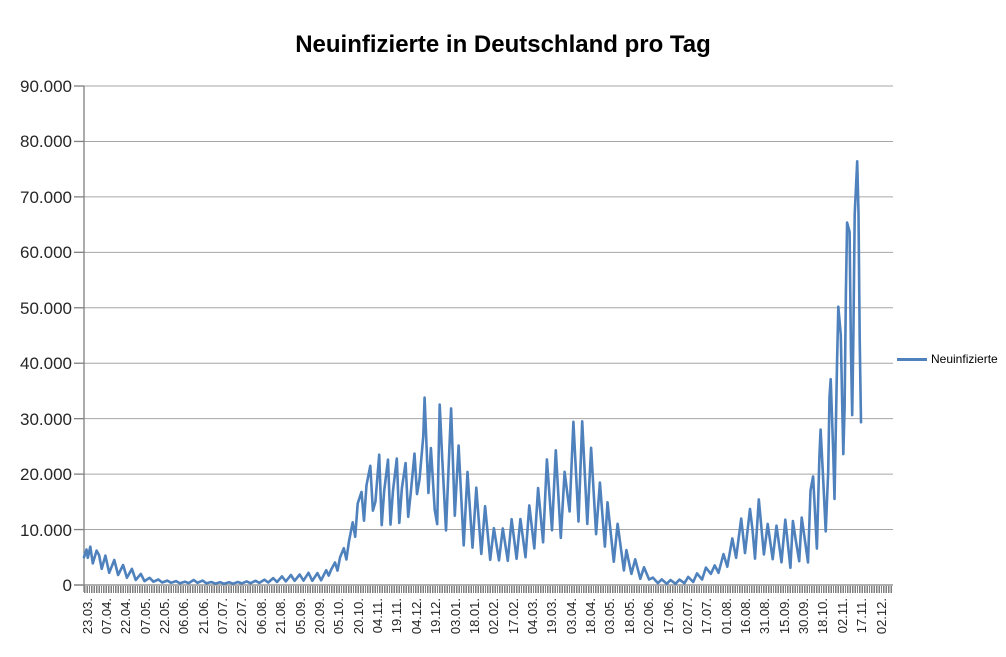 This screenshot has height=657, width=1006. I want to click on x-axis-tick-label: 07.04., so click(106, 616).